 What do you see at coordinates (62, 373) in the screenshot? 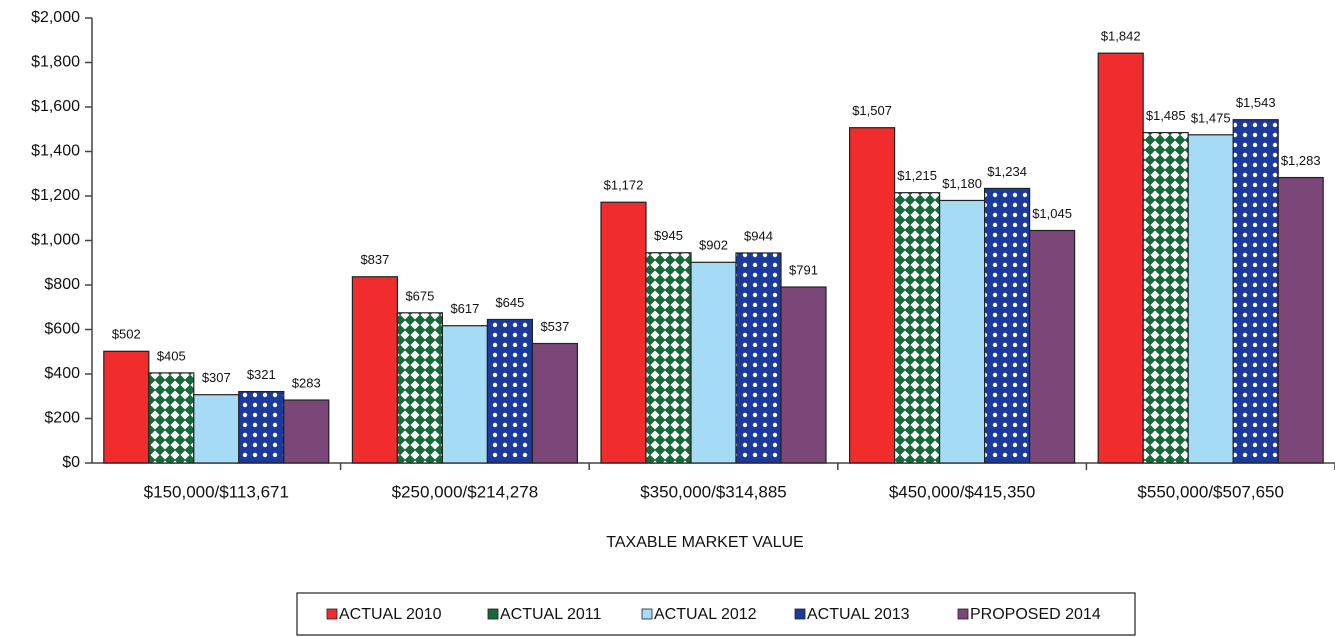
I see `y-tick-label: $400` at bounding box center [62, 373].